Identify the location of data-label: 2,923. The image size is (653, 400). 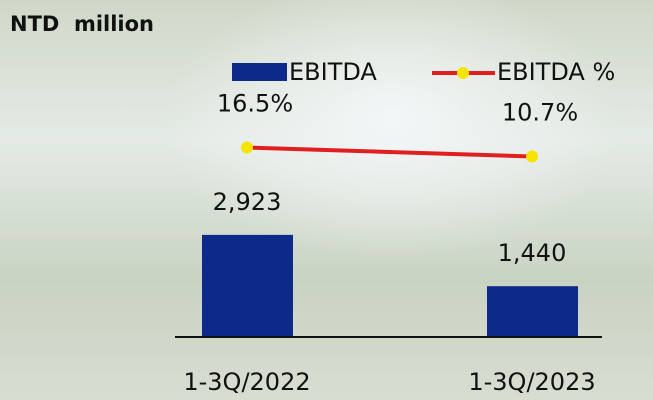
(247, 202).